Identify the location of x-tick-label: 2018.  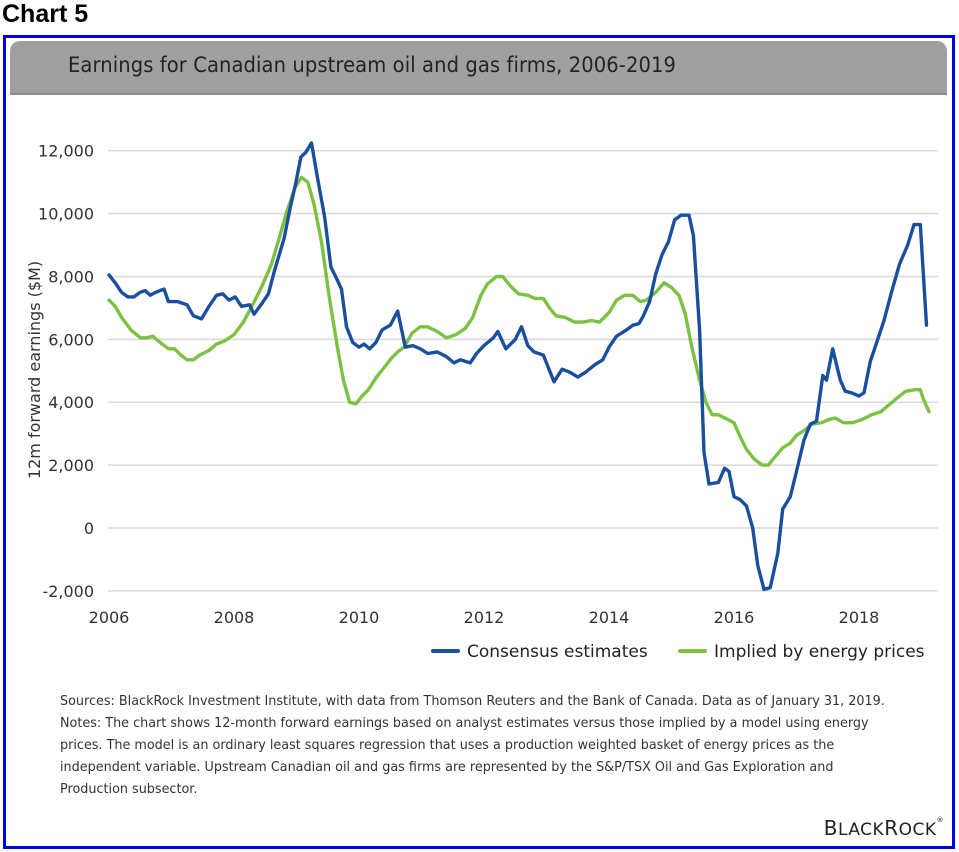
(859, 617).